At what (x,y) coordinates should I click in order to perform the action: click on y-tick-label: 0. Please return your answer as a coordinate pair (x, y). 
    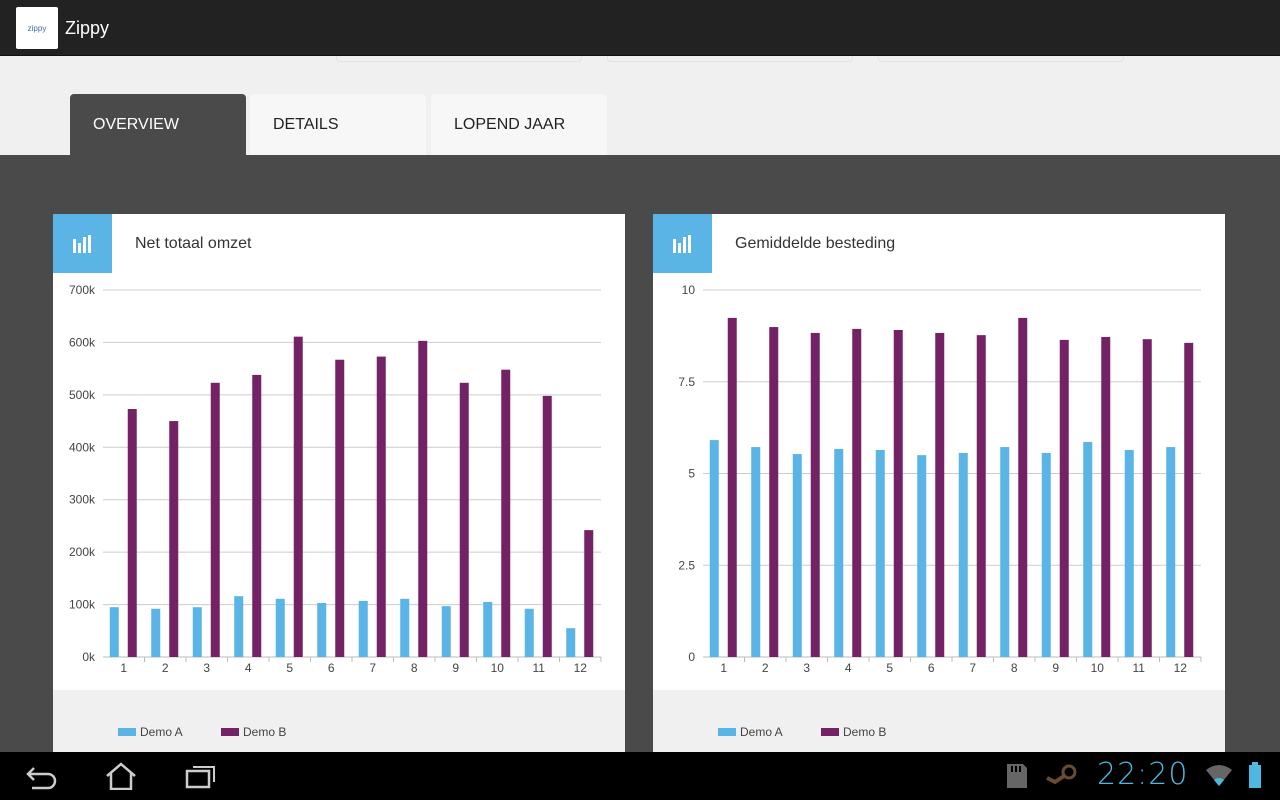
    Looking at the image, I should click on (691, 657).